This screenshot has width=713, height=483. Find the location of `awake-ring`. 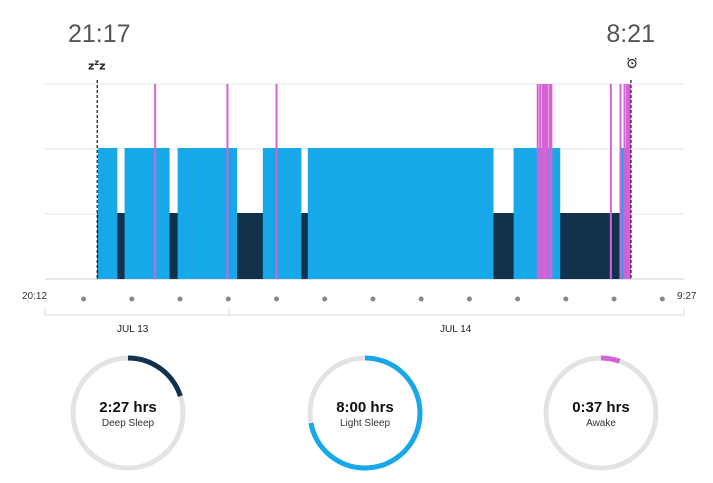

awake-ring is located at coordinates (601, 413).